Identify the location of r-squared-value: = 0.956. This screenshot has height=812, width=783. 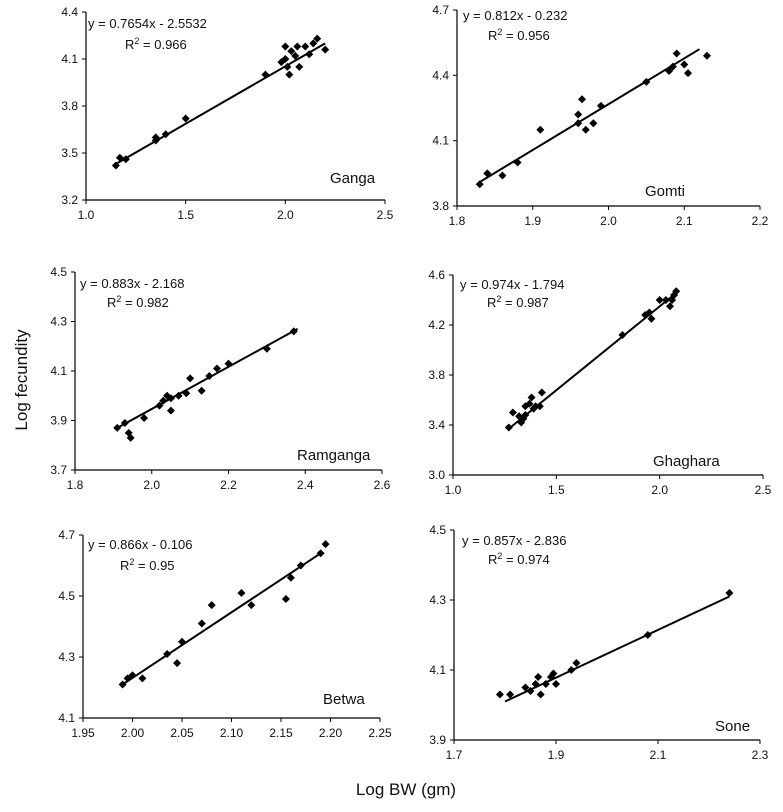
(525, 35).